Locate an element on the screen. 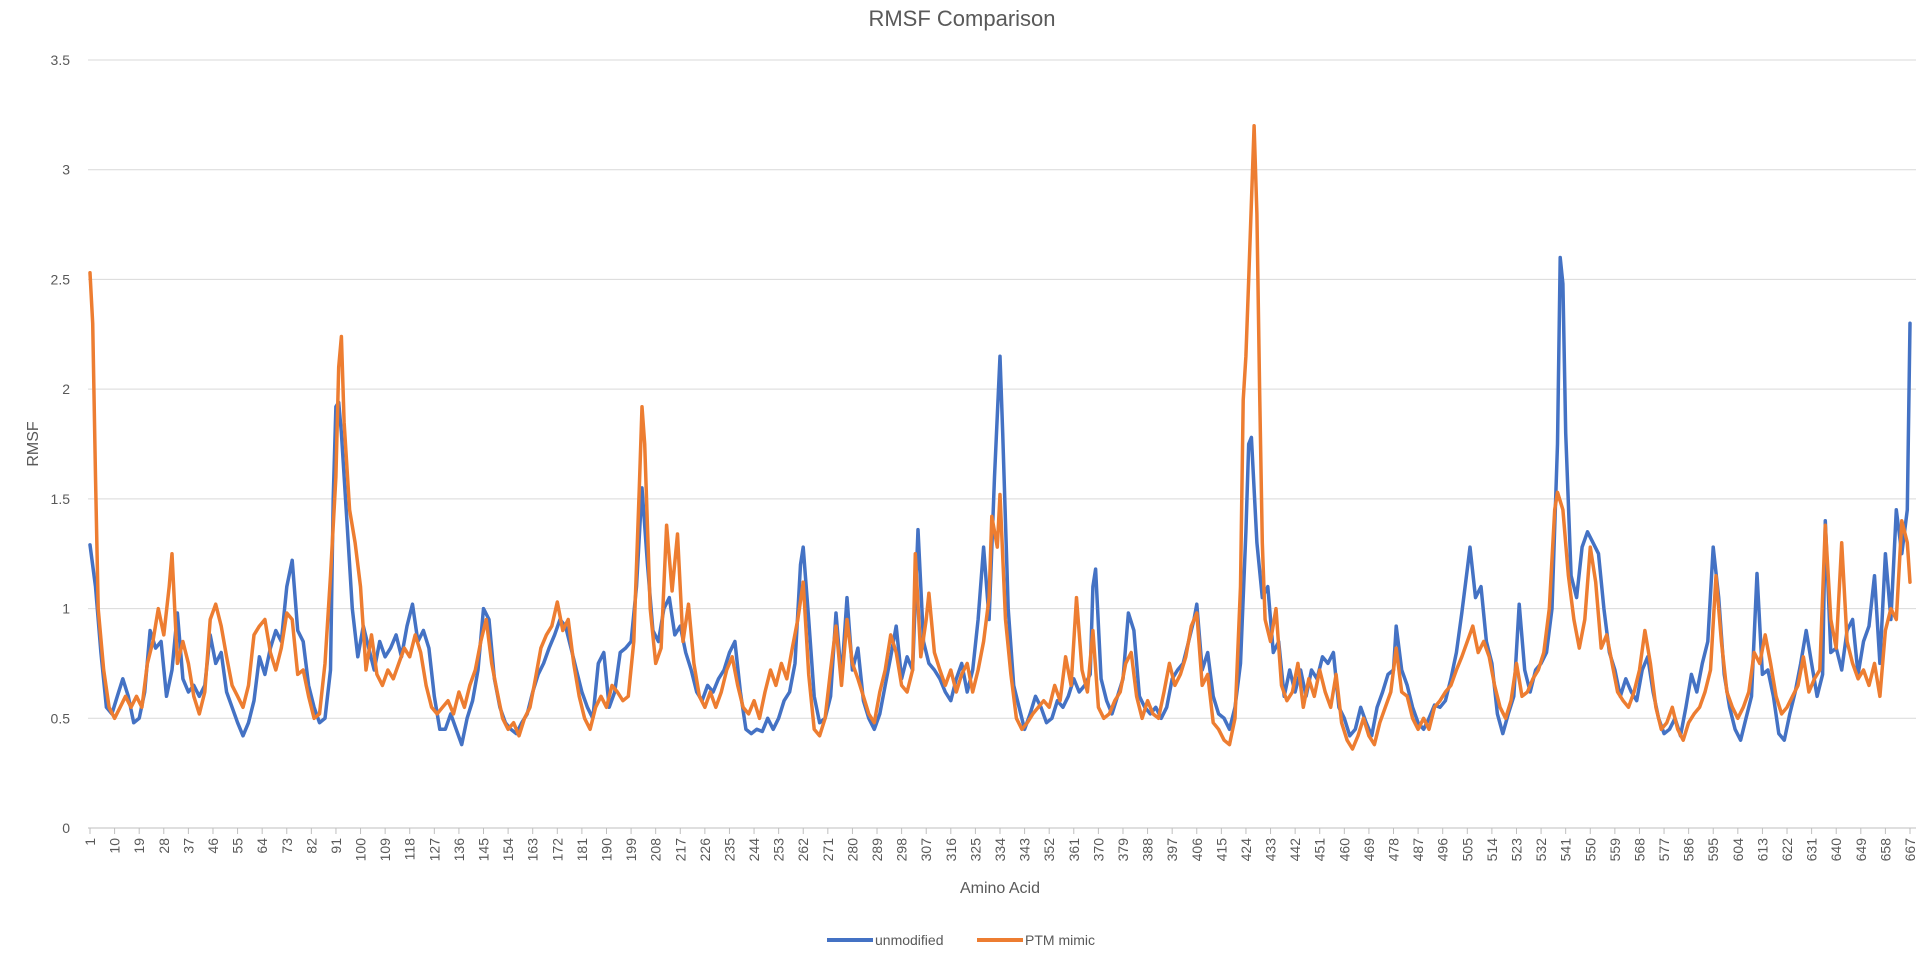 This screenshot has width=1924, height=966. x-tick-label: 235 is located at coordinates (729, 850).